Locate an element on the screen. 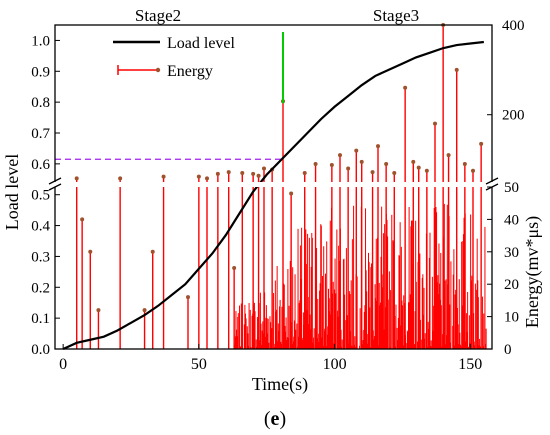 The height and width of the screenshot is (435, 550). left-tick-label: 0.9 is located at coordinates (40, 72).